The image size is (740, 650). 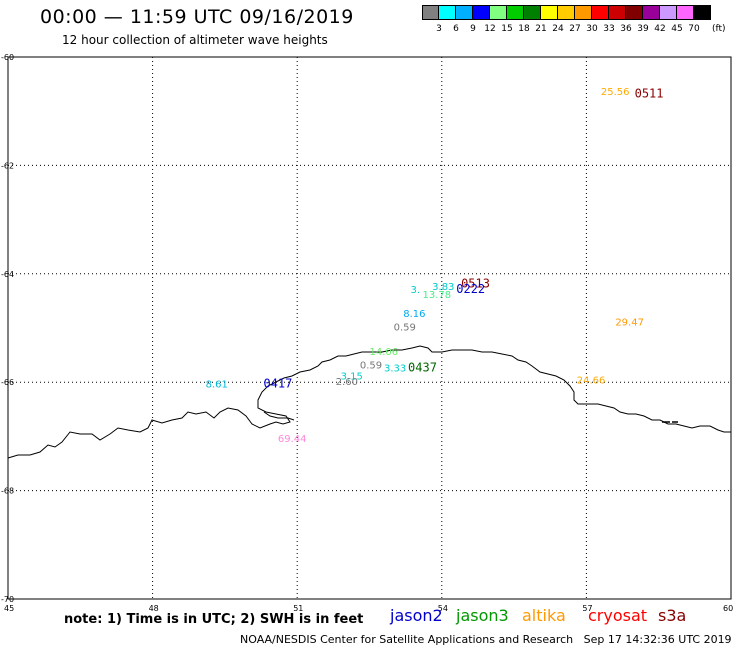 What do you see at coordinates (347, 382) in the screenshot?
I see `wave-height-label: 2.60` at bounding box center [347, 382].